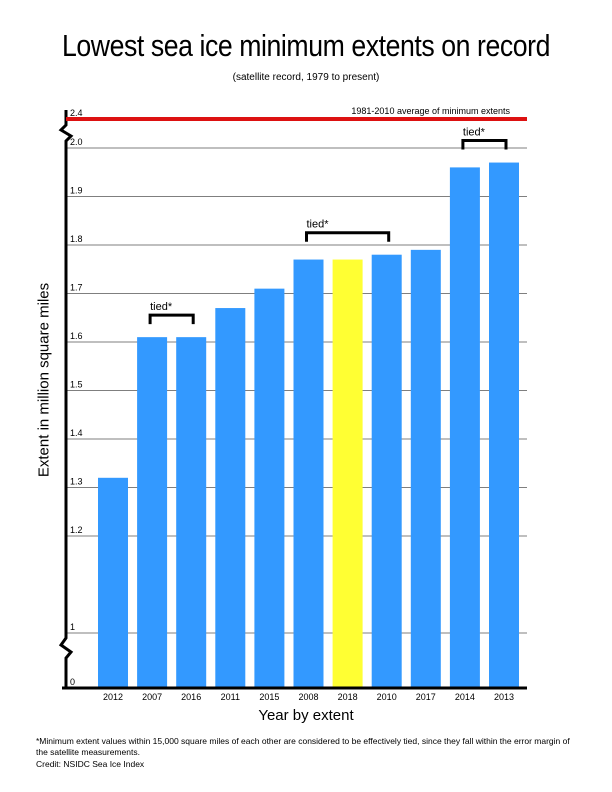 The width and height of the screenshot is (612, 792). Describe the element at coordinates (191, 512) in the screenshot. I see `bar-2016` at that location.